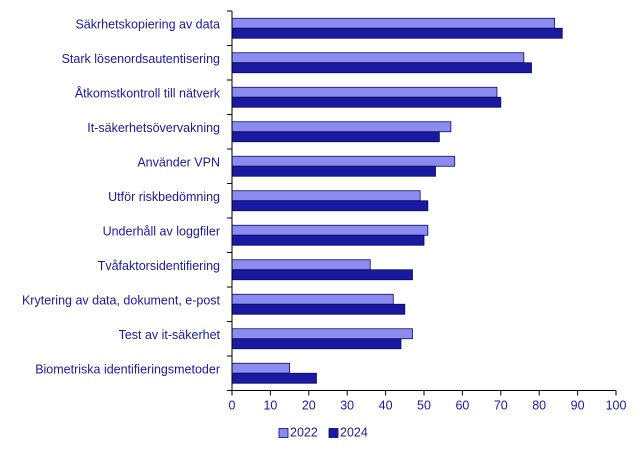  I want to click on x-tick-label: 70, so click(501, 406).